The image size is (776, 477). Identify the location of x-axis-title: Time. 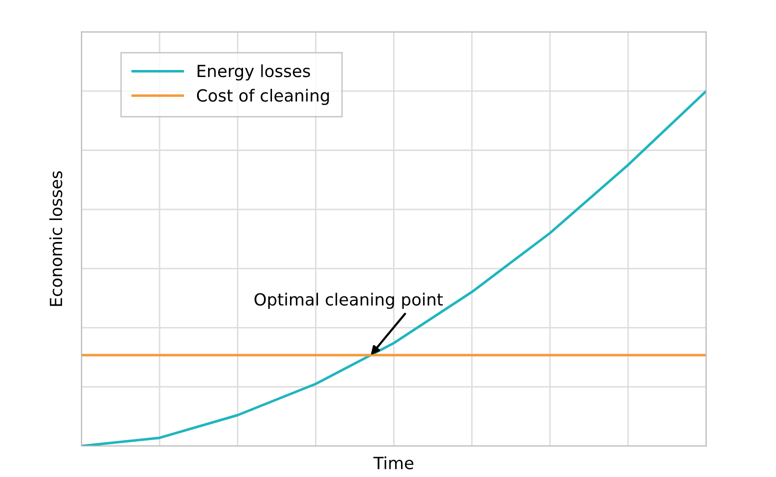
(393, 463).